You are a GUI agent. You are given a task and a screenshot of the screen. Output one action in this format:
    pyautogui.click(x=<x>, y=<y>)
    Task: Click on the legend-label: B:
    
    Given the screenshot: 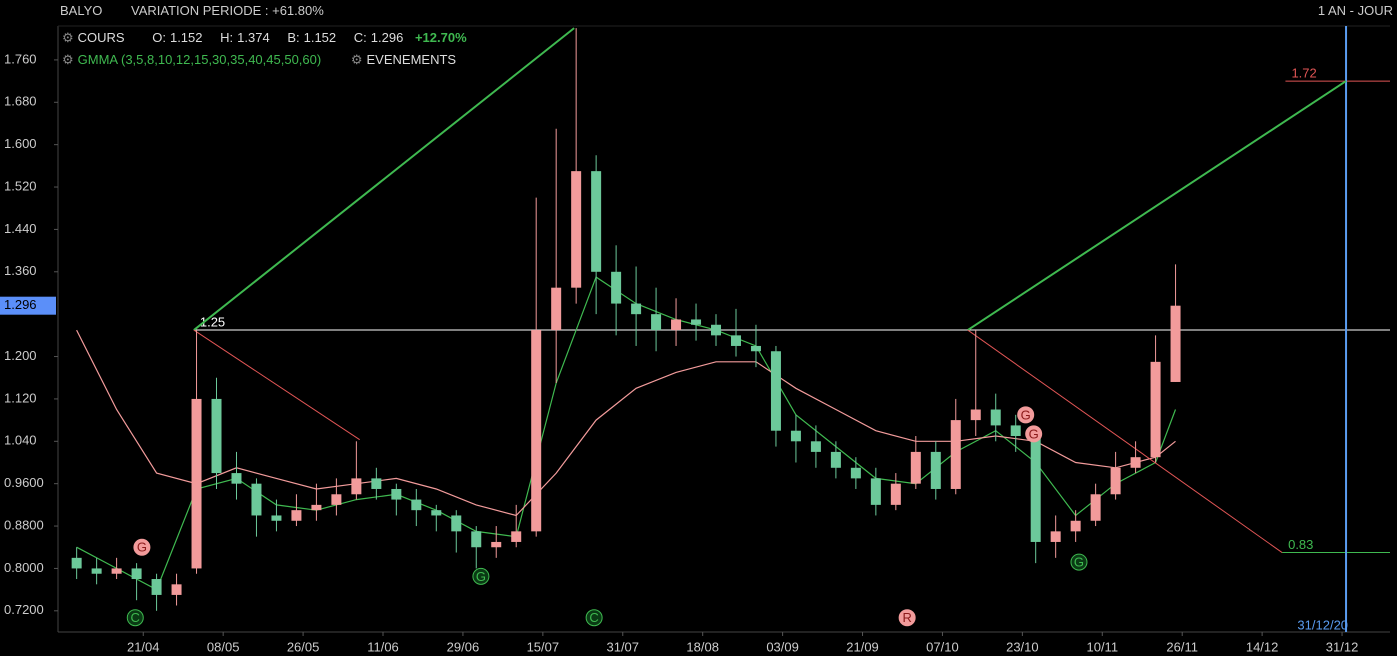 What is the action you would take?
    pyautogui.click(x=293, y=37)
    